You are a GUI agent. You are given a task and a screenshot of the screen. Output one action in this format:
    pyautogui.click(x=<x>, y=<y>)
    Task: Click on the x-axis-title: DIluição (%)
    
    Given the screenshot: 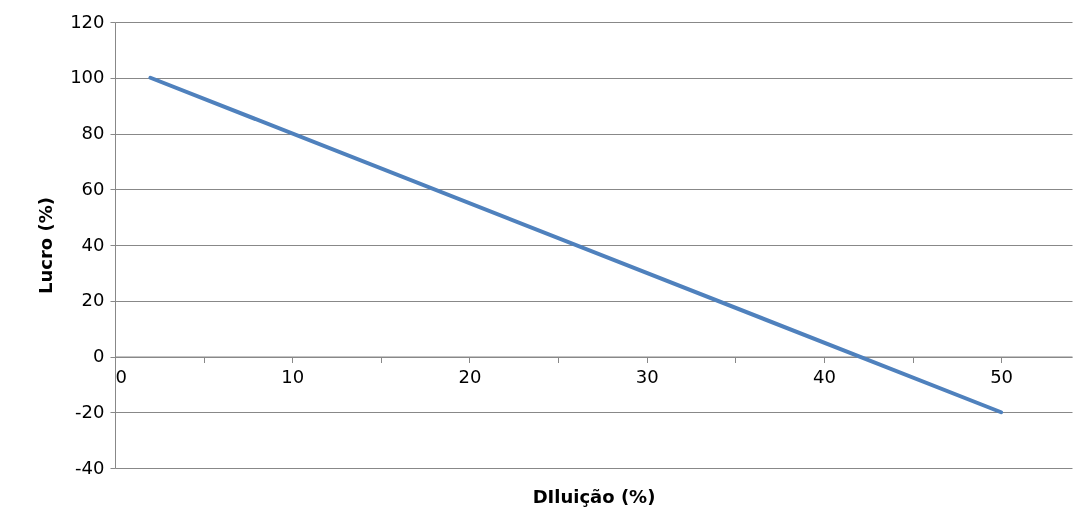 What is the action you would take?
    pyautogui.click(x=594, y=496)
    